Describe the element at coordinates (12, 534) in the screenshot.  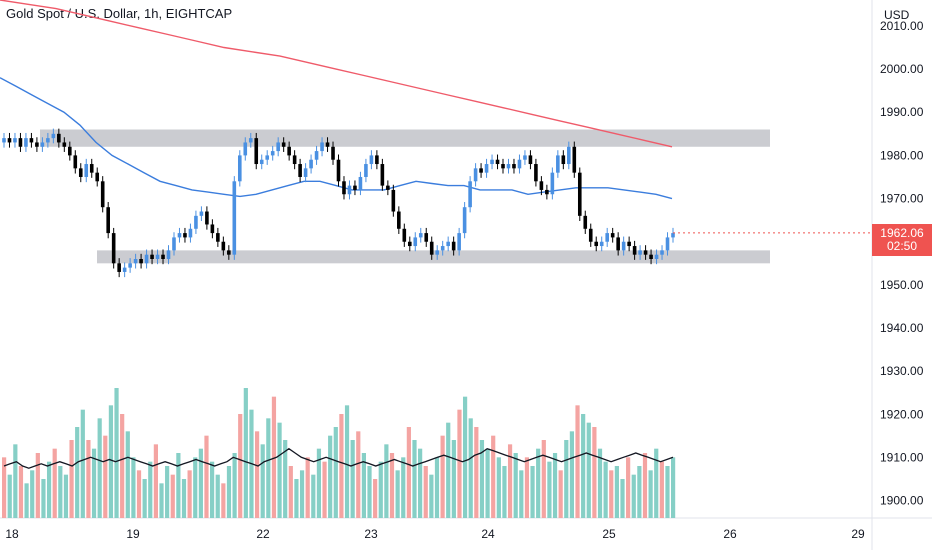
I see `x-tick-label: 18` at that location.